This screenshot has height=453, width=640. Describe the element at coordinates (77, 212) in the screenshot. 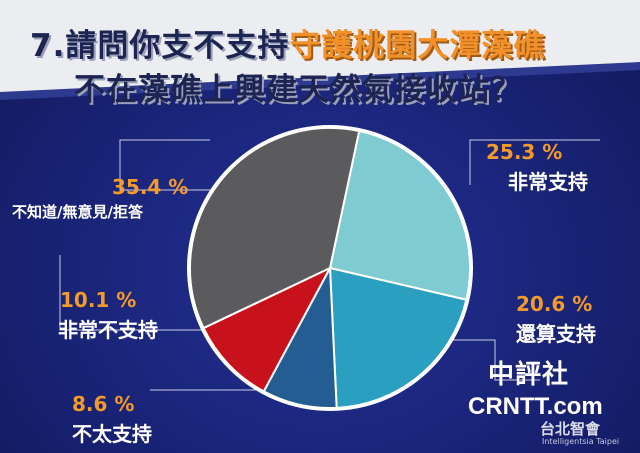

I see `slice-label-dont-know: 不知道/無意見/拒答` at that location.